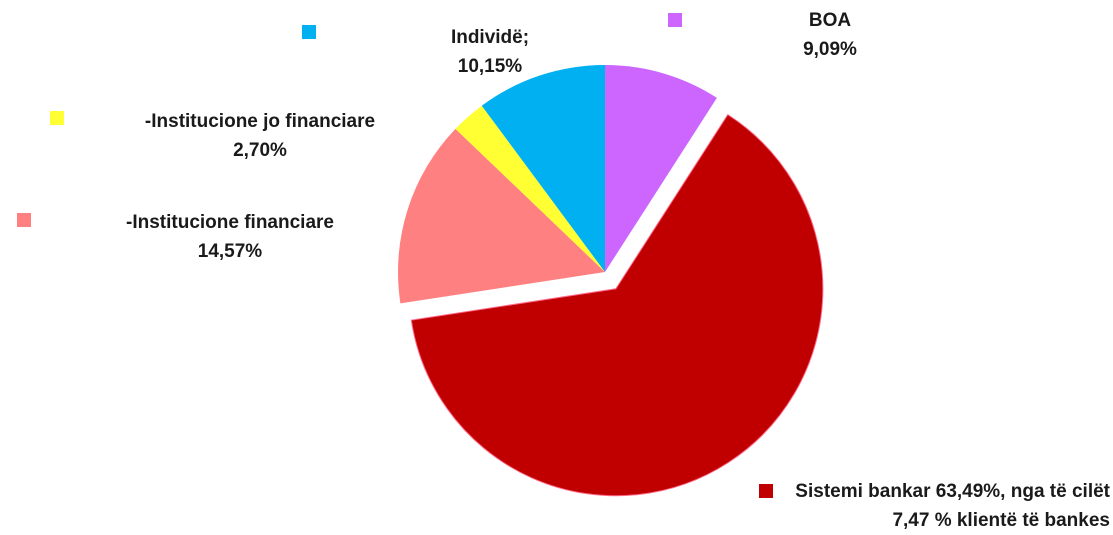 The width and height of the screenshot is (1113, 535). Describe the element at coordinates (830, 35) in the screenshot. I see `label-boa: BOA 9,09%` at that location.